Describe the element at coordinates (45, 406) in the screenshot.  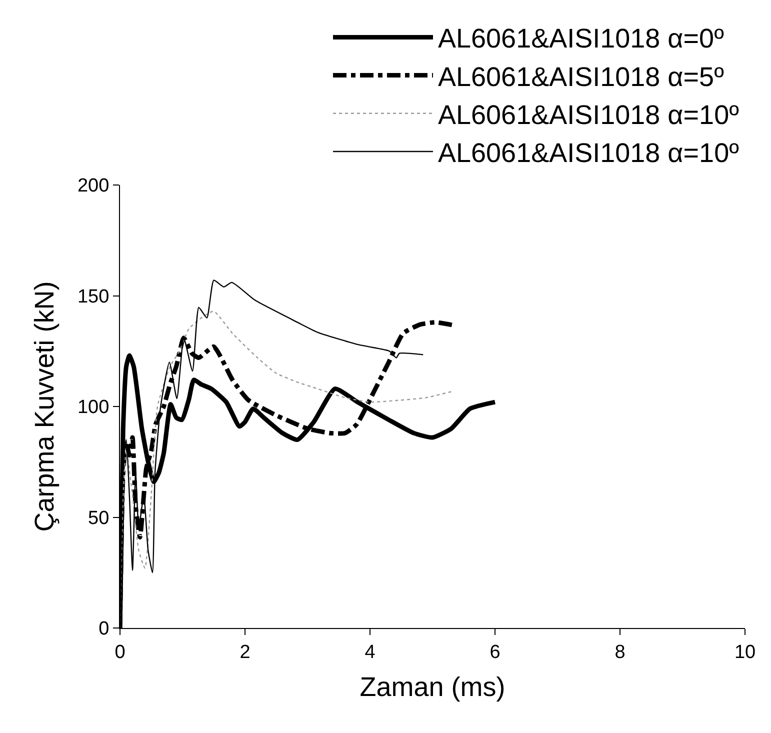
I see `y-axis-title: Çarpma Kuvveti (kN)` at that location.